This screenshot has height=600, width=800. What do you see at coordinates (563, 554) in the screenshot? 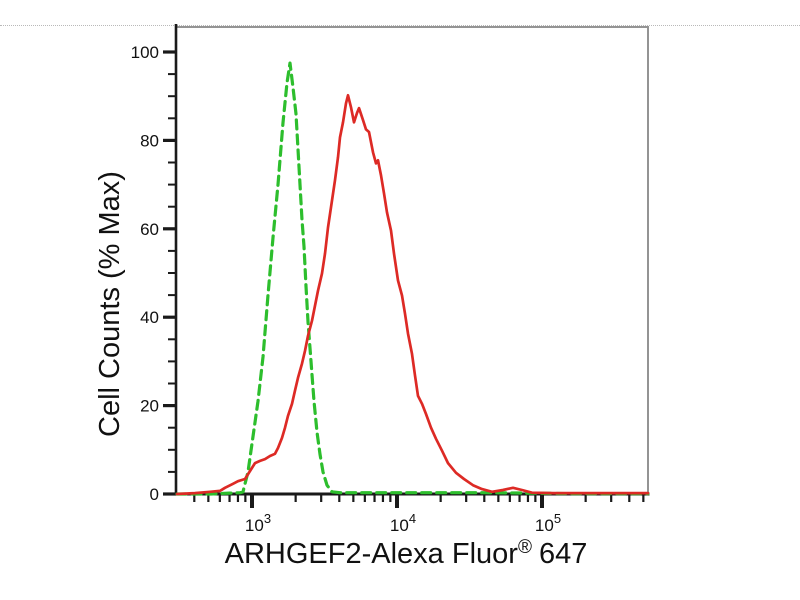
I see `x-axis-title-suffix: 647` at bounding box center [563, 554].